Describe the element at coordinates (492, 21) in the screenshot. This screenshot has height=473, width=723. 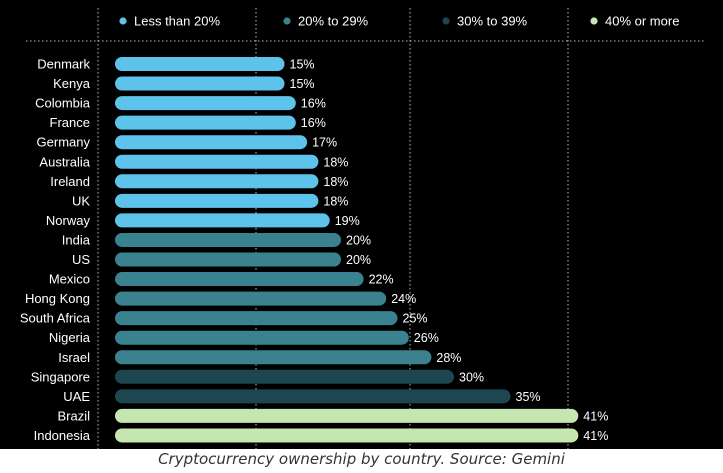
I see `legend-label: 30% to 39%` at that location.